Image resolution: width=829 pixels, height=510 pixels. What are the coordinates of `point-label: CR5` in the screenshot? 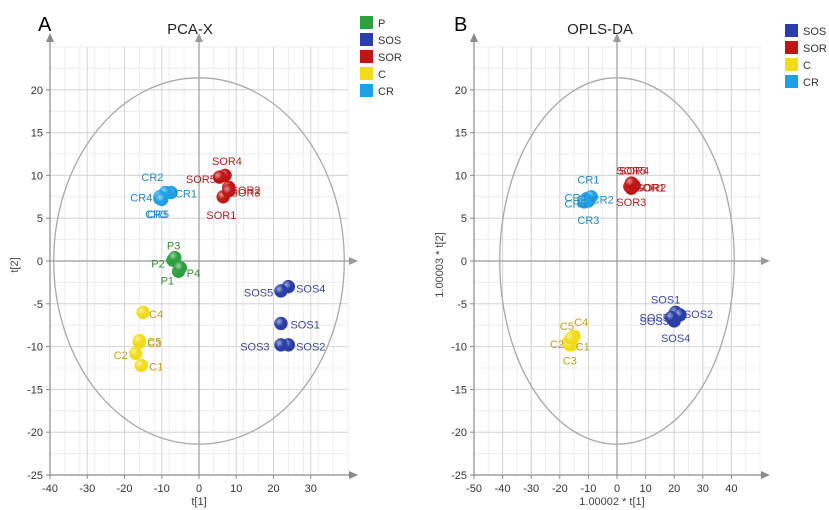 It's located at (158, 215).